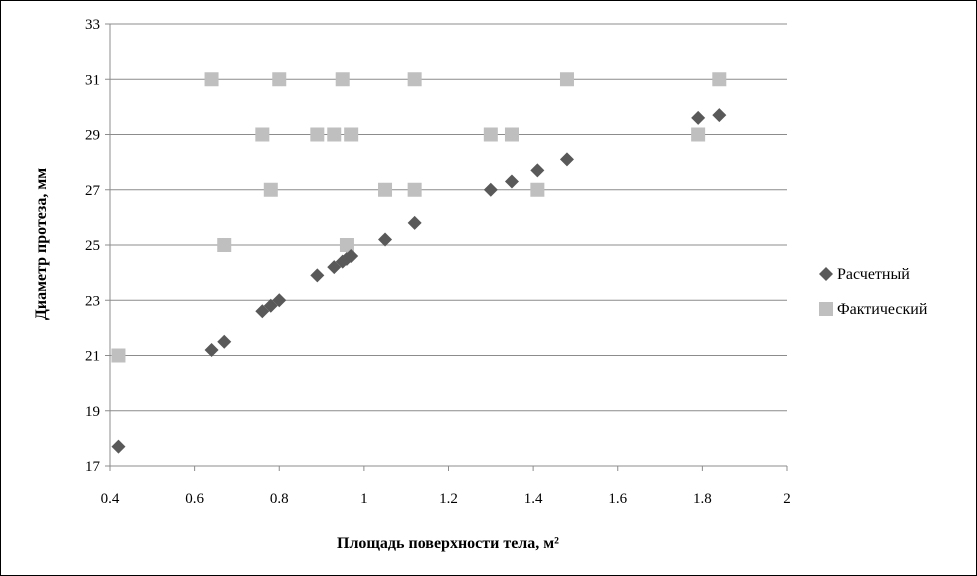  What do you see at coordinates (92, 357) in the screenshot?
I see `y-tick-label: 21` at bounding box center [92, 357].